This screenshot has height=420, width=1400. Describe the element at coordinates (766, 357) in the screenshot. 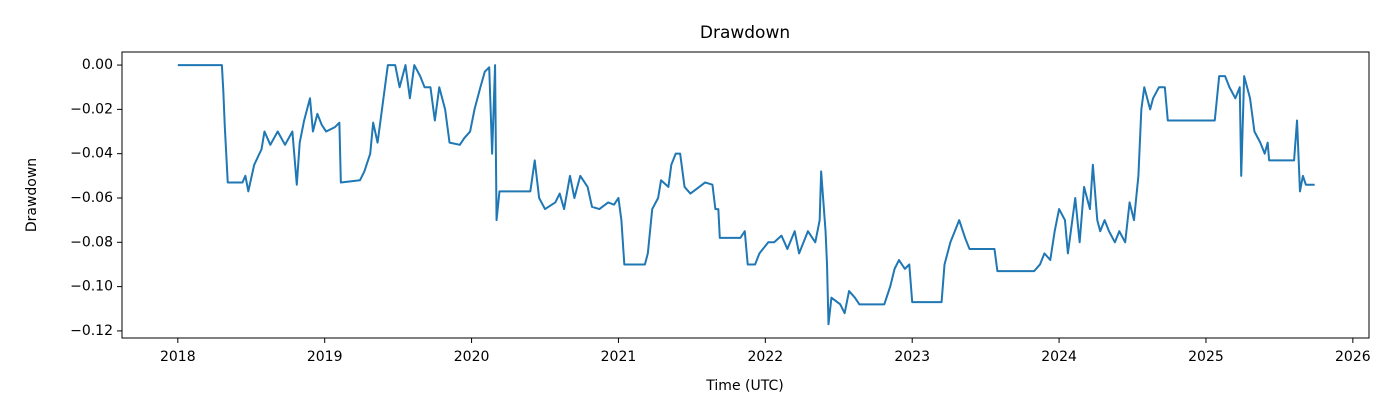

I see `x-tick-label: 2022` at that location.